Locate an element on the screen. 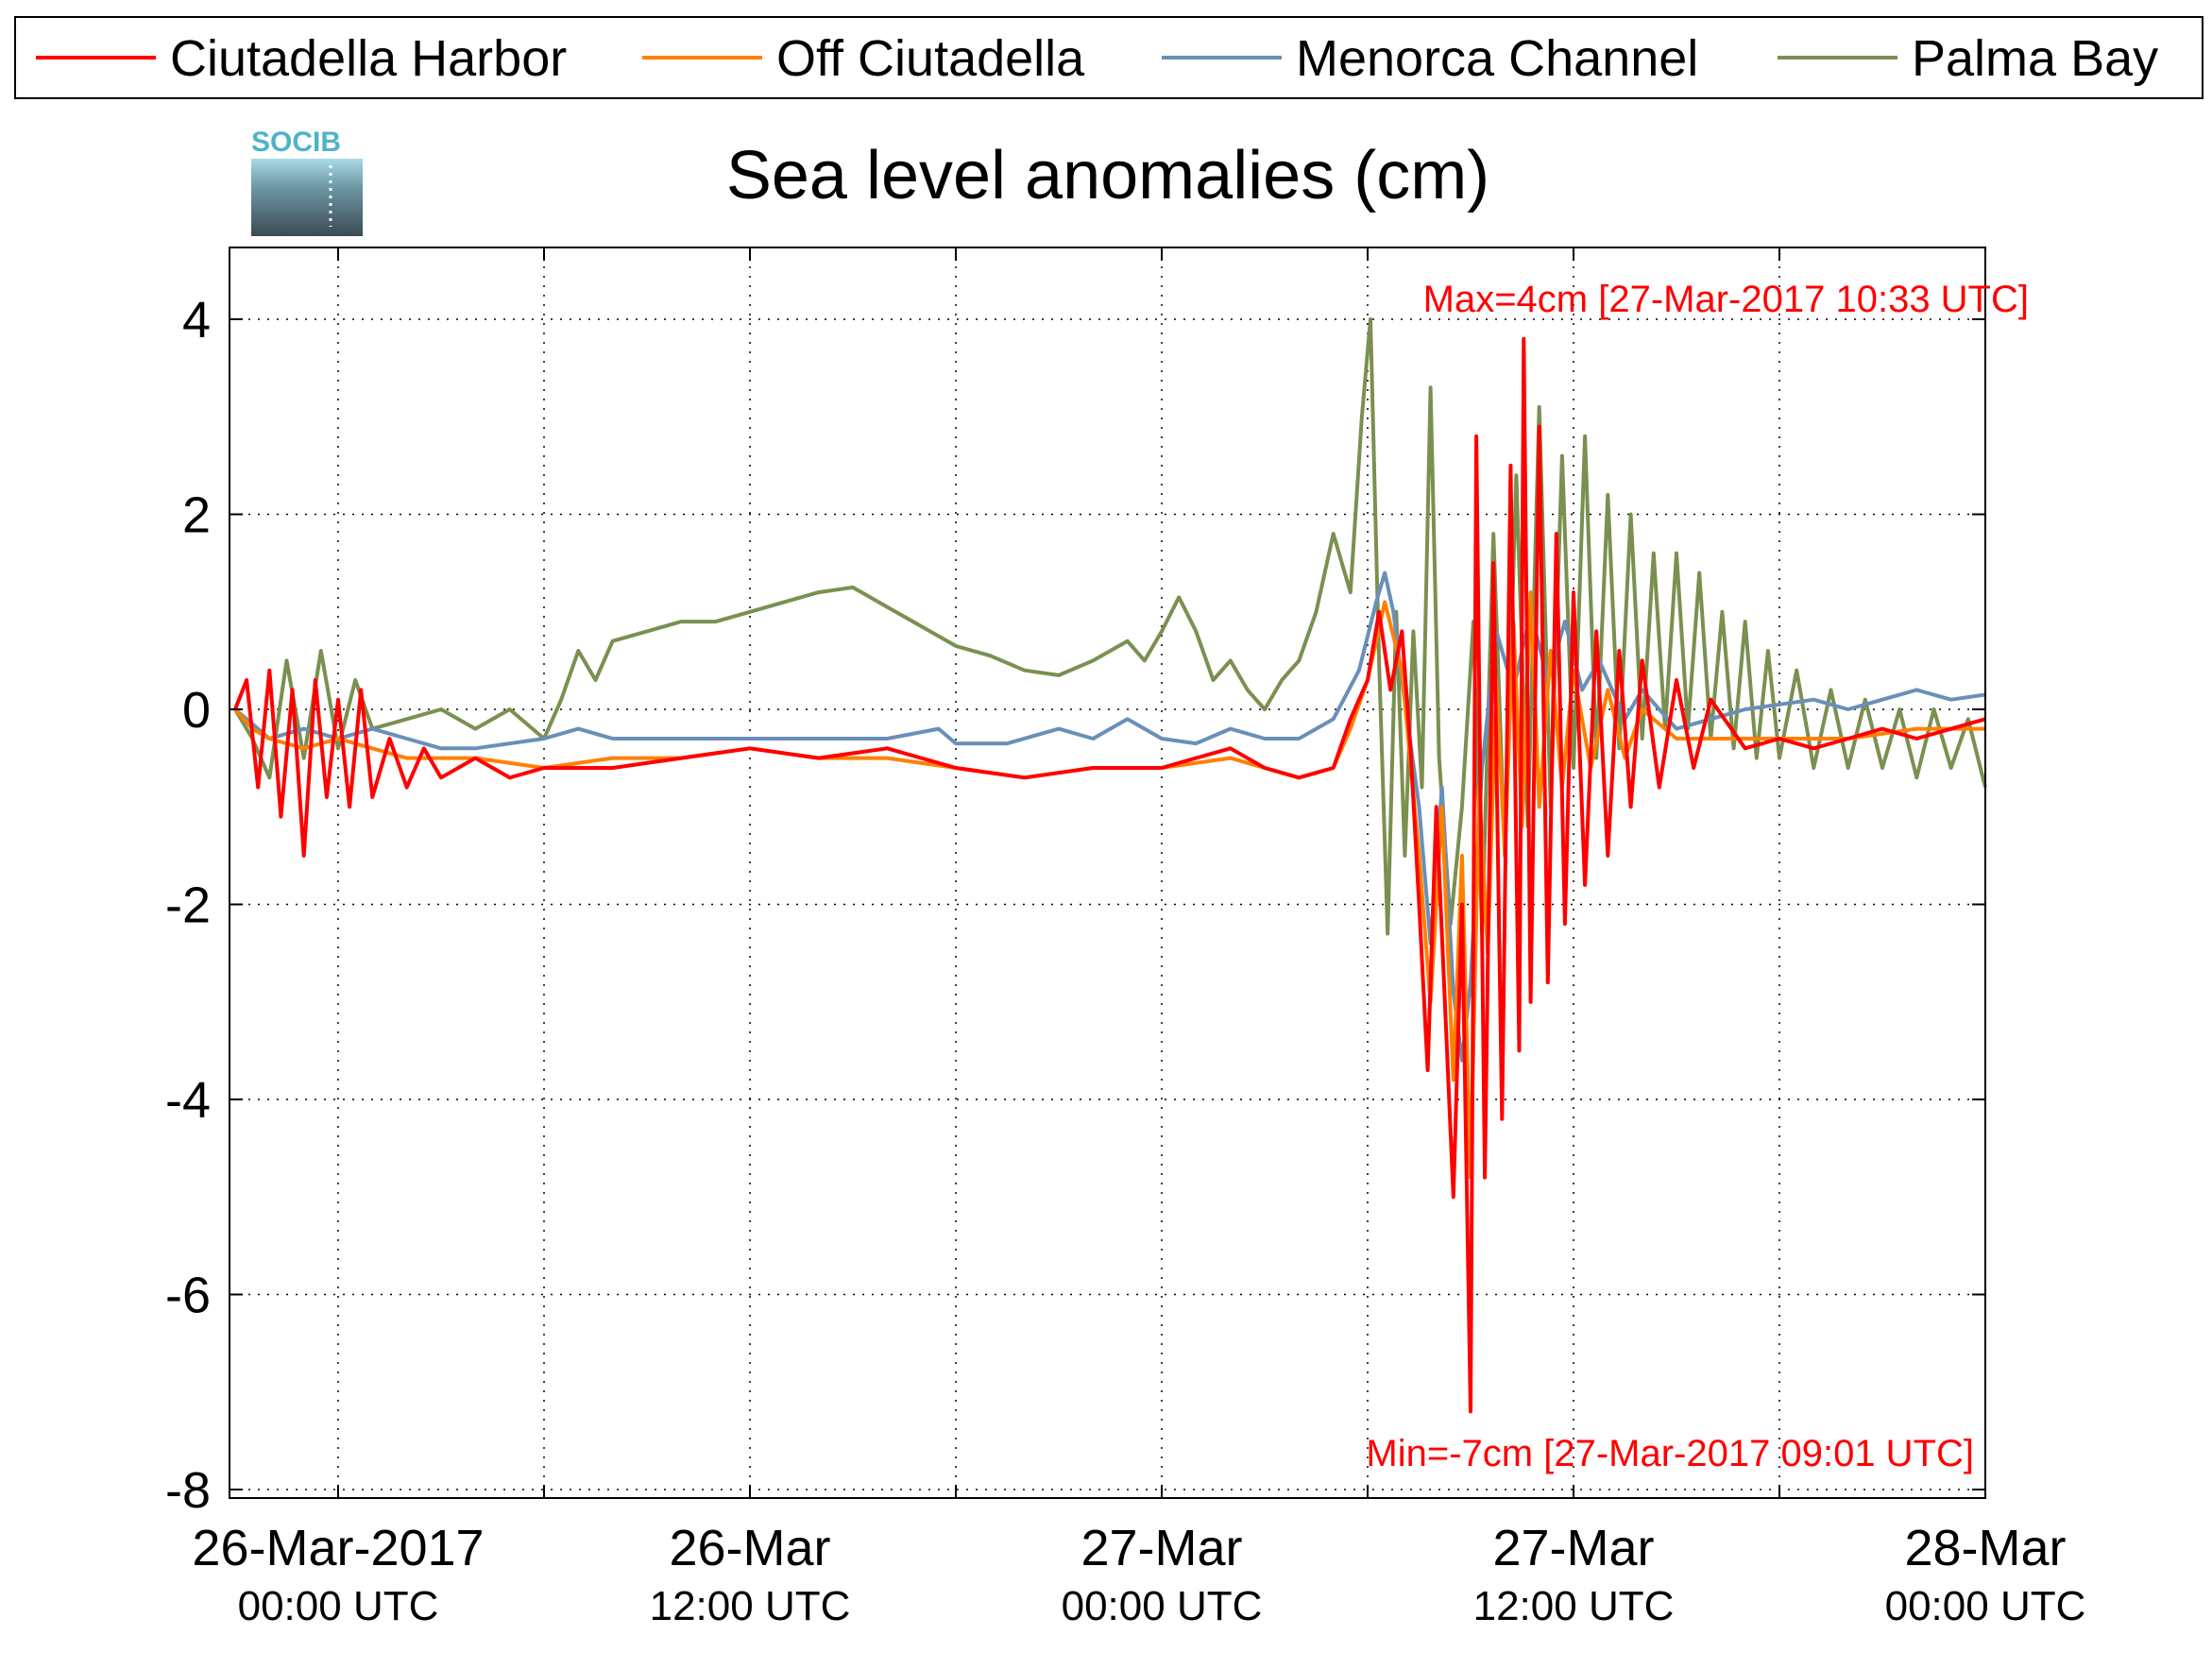 The width and height of the screenshot is (2212, 1669). y-tick-label: -8 is located at coordinates (188, 1491).